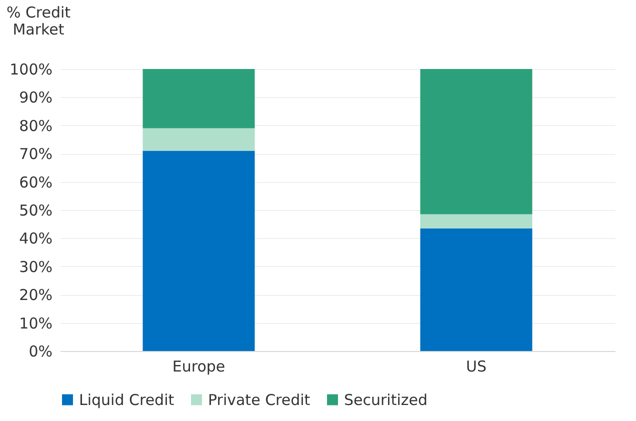  Describe the element at coordinates (35, 125) in the screenshot. I see `y-tick-label: 80%` at that location.